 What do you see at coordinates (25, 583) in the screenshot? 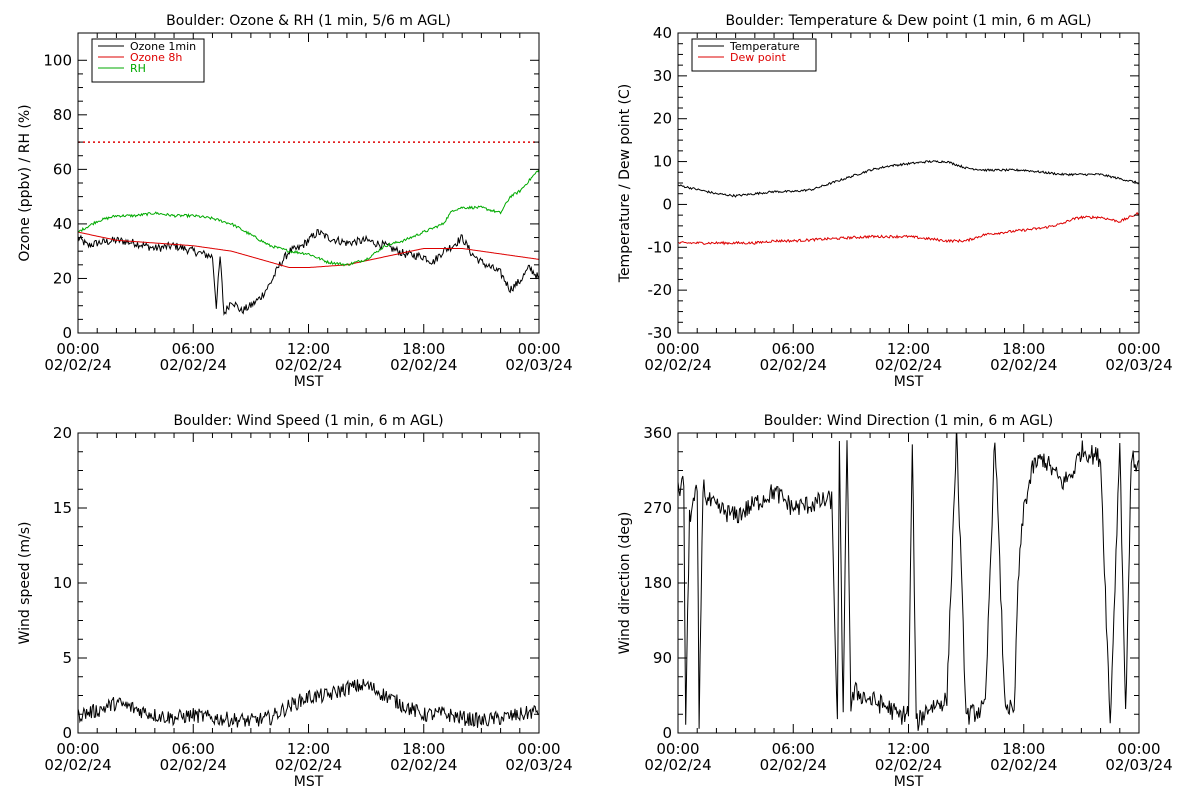
I see `y-axis-label: Wind speed (m/s)` at bounding box center [25, 583].